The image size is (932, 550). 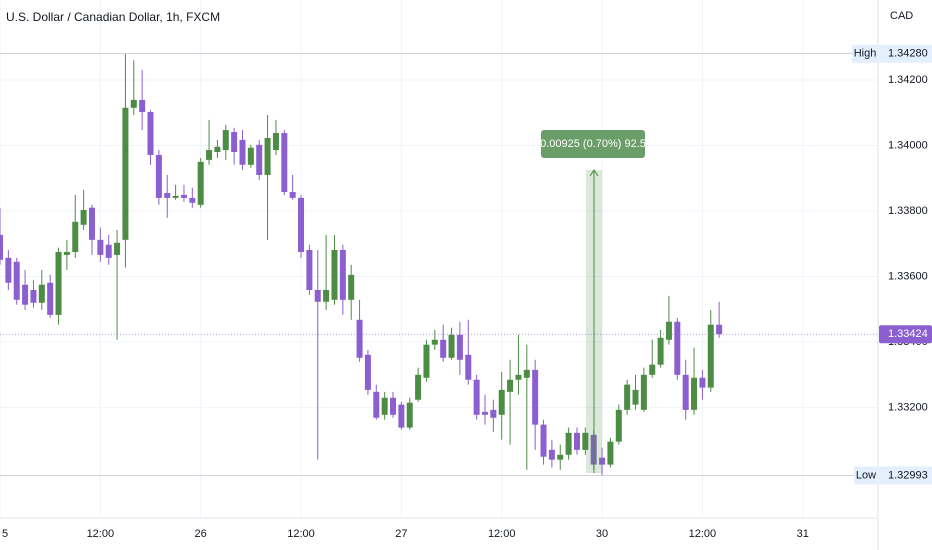 I want to click on x-tick-label: 26, so click(x=201, y=534).